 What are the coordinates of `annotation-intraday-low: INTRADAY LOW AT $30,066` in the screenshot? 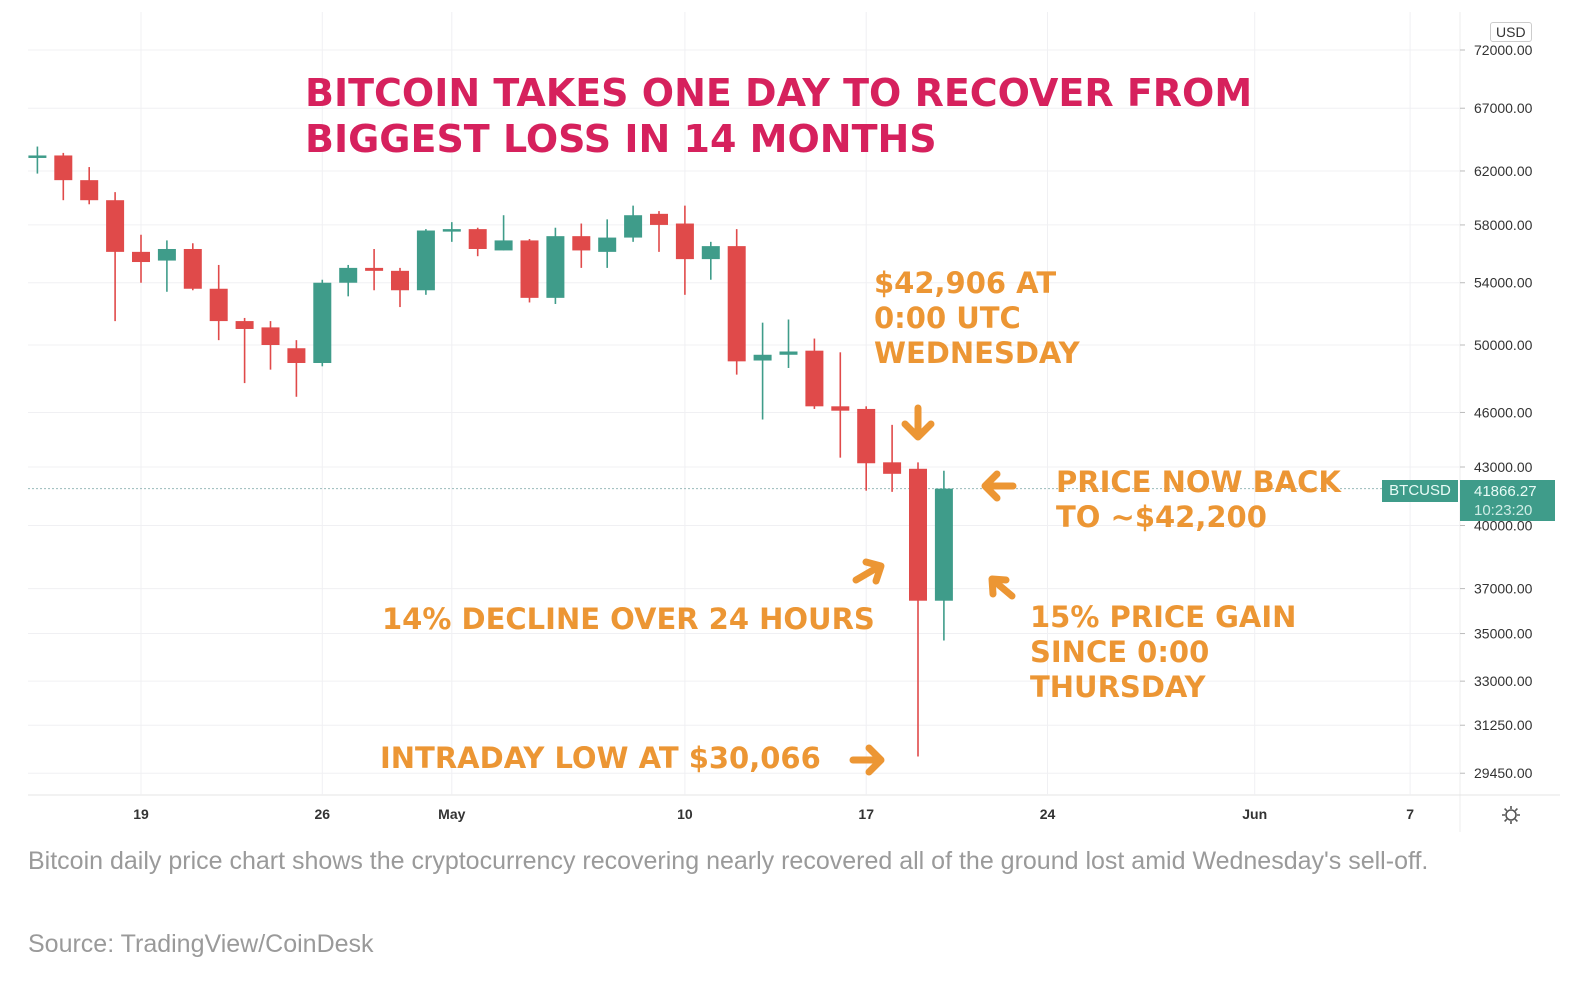 It's located at (600, 758).